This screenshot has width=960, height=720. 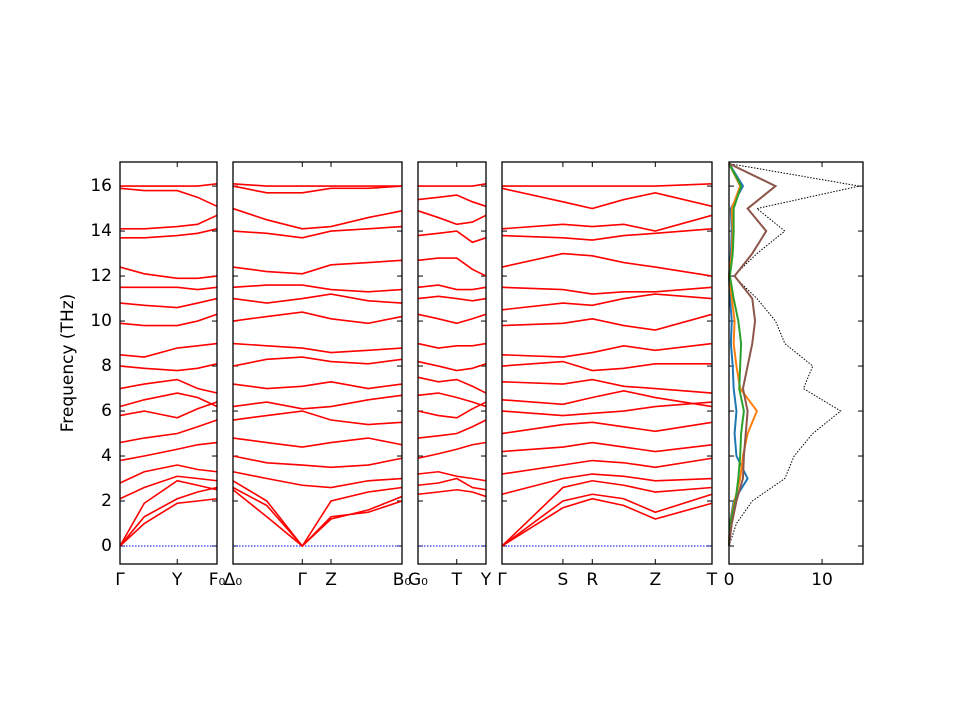 What do you see at coordinates (68, 363) in the screenshot?
I see `y-axis-label: Frequency (THz)` at bounding box center [68, 363].